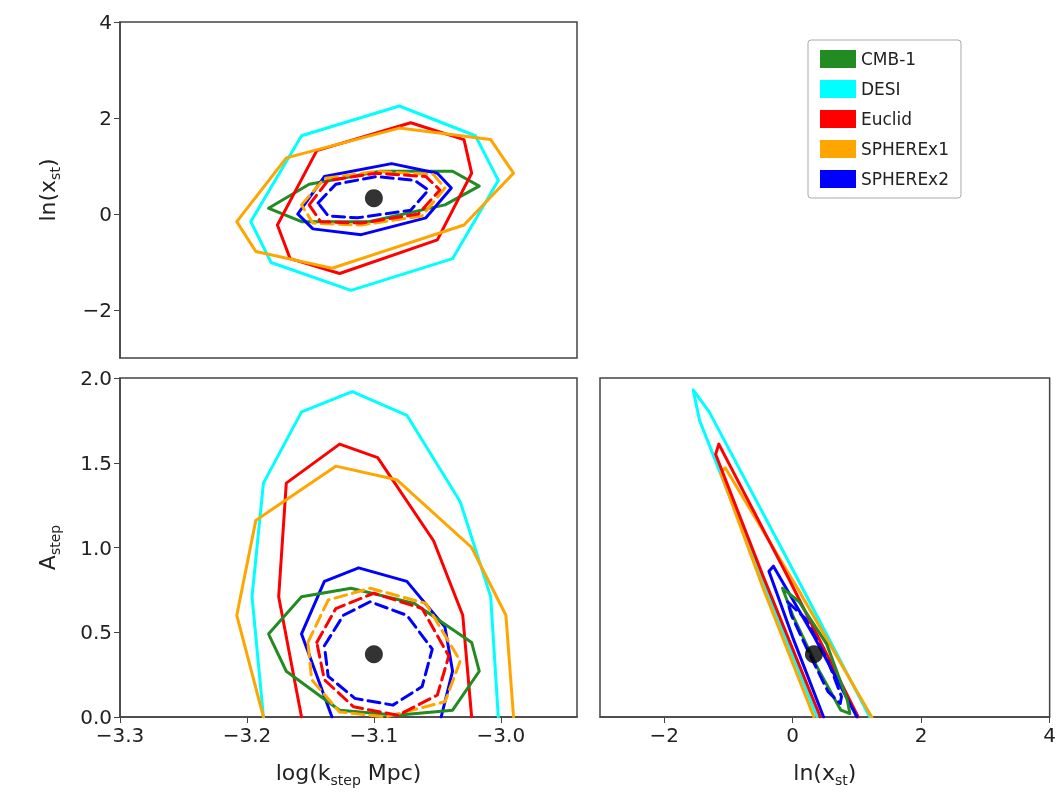  What do you see at coordinates (105, 22) in the screenshot?
I see `y-tick-label: 4` at bounding box center [105, 22].